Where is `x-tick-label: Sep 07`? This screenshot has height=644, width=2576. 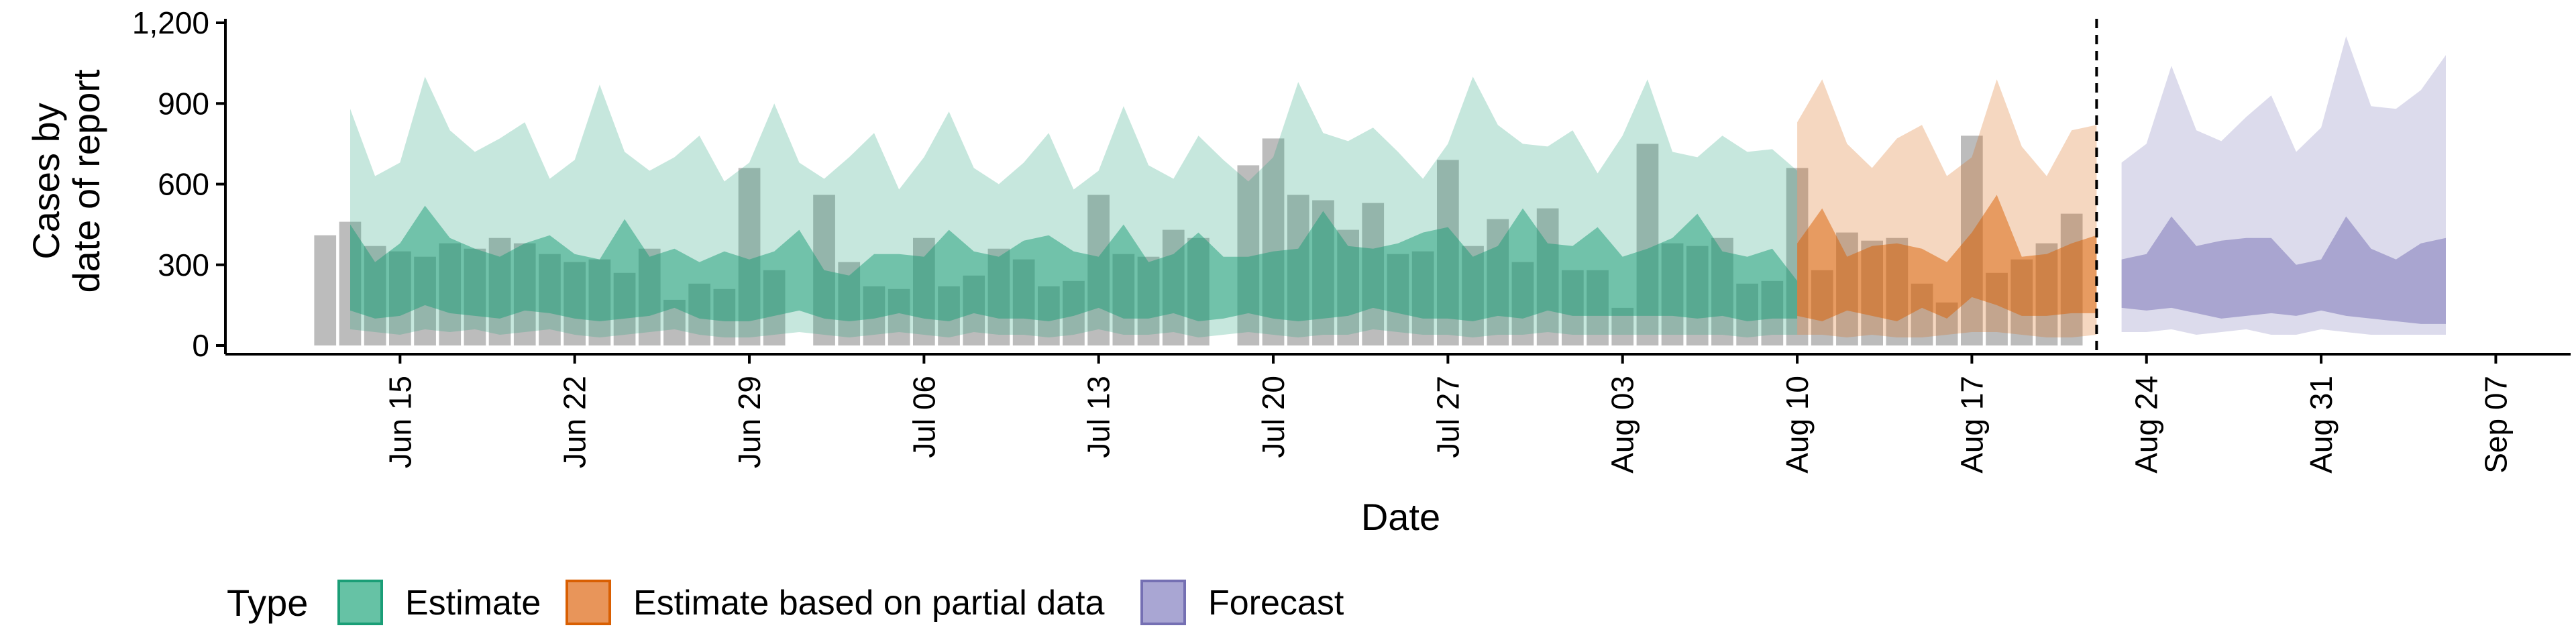 x-tick-label: Sep 07 is located at coordinates (2495, 425).